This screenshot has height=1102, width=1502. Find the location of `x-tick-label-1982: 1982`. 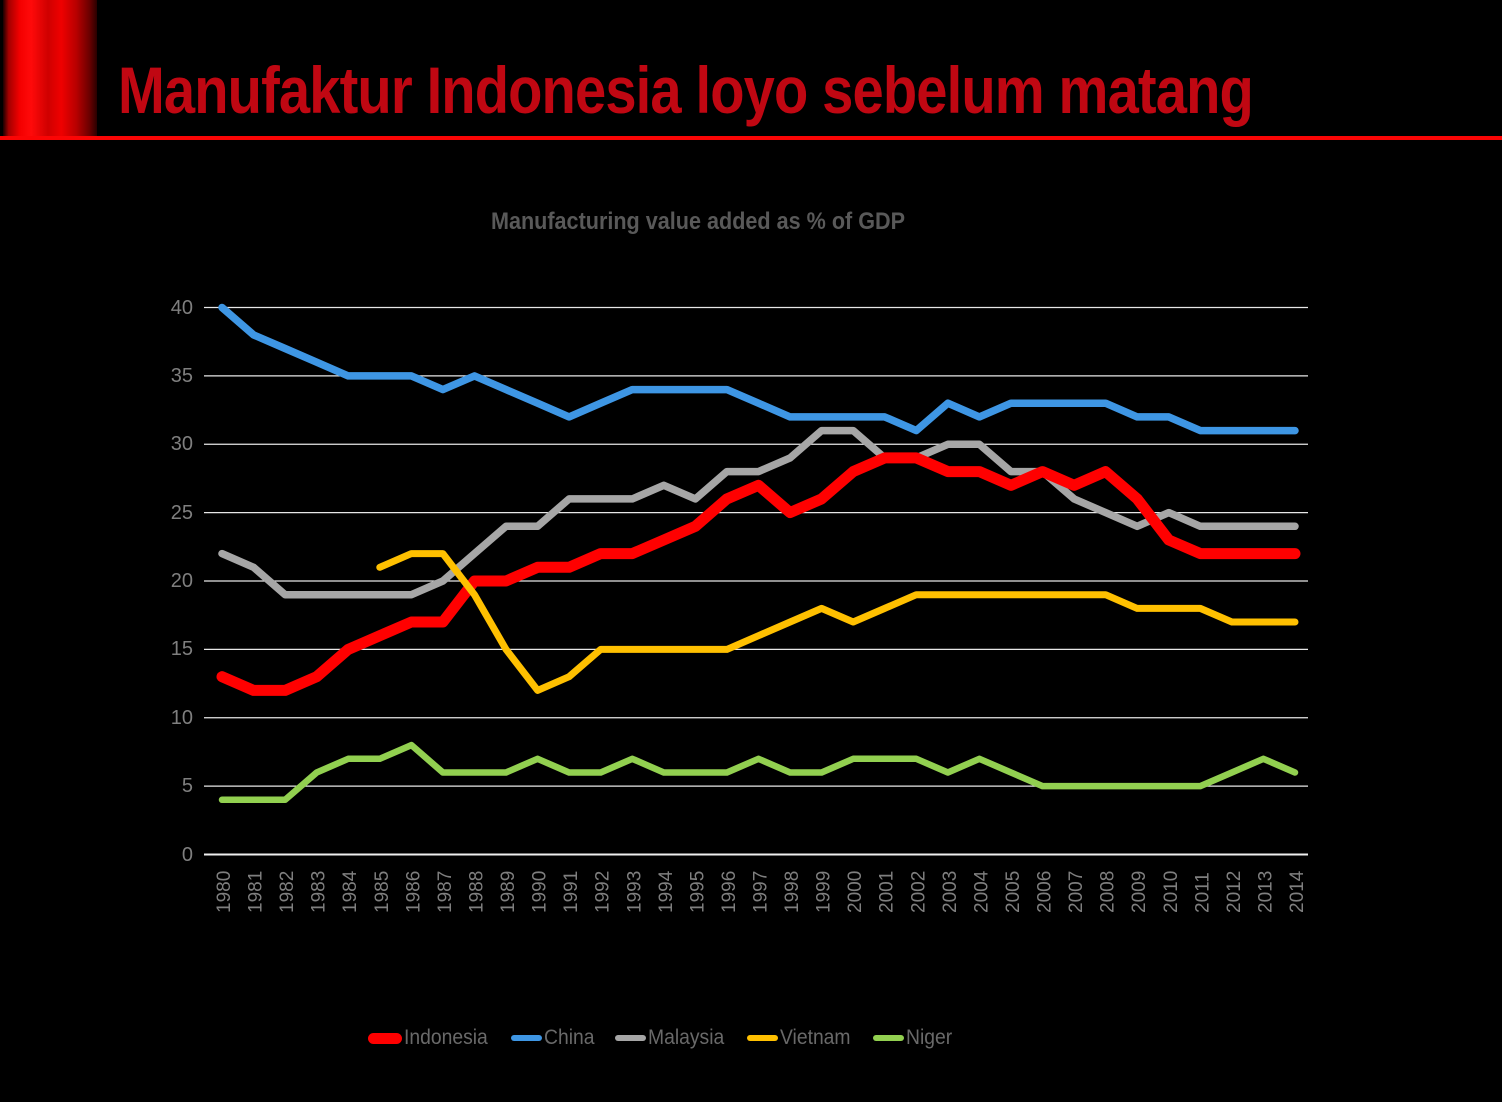

x-tick-label-1982: 1982 is located at coordinates (287, 892).